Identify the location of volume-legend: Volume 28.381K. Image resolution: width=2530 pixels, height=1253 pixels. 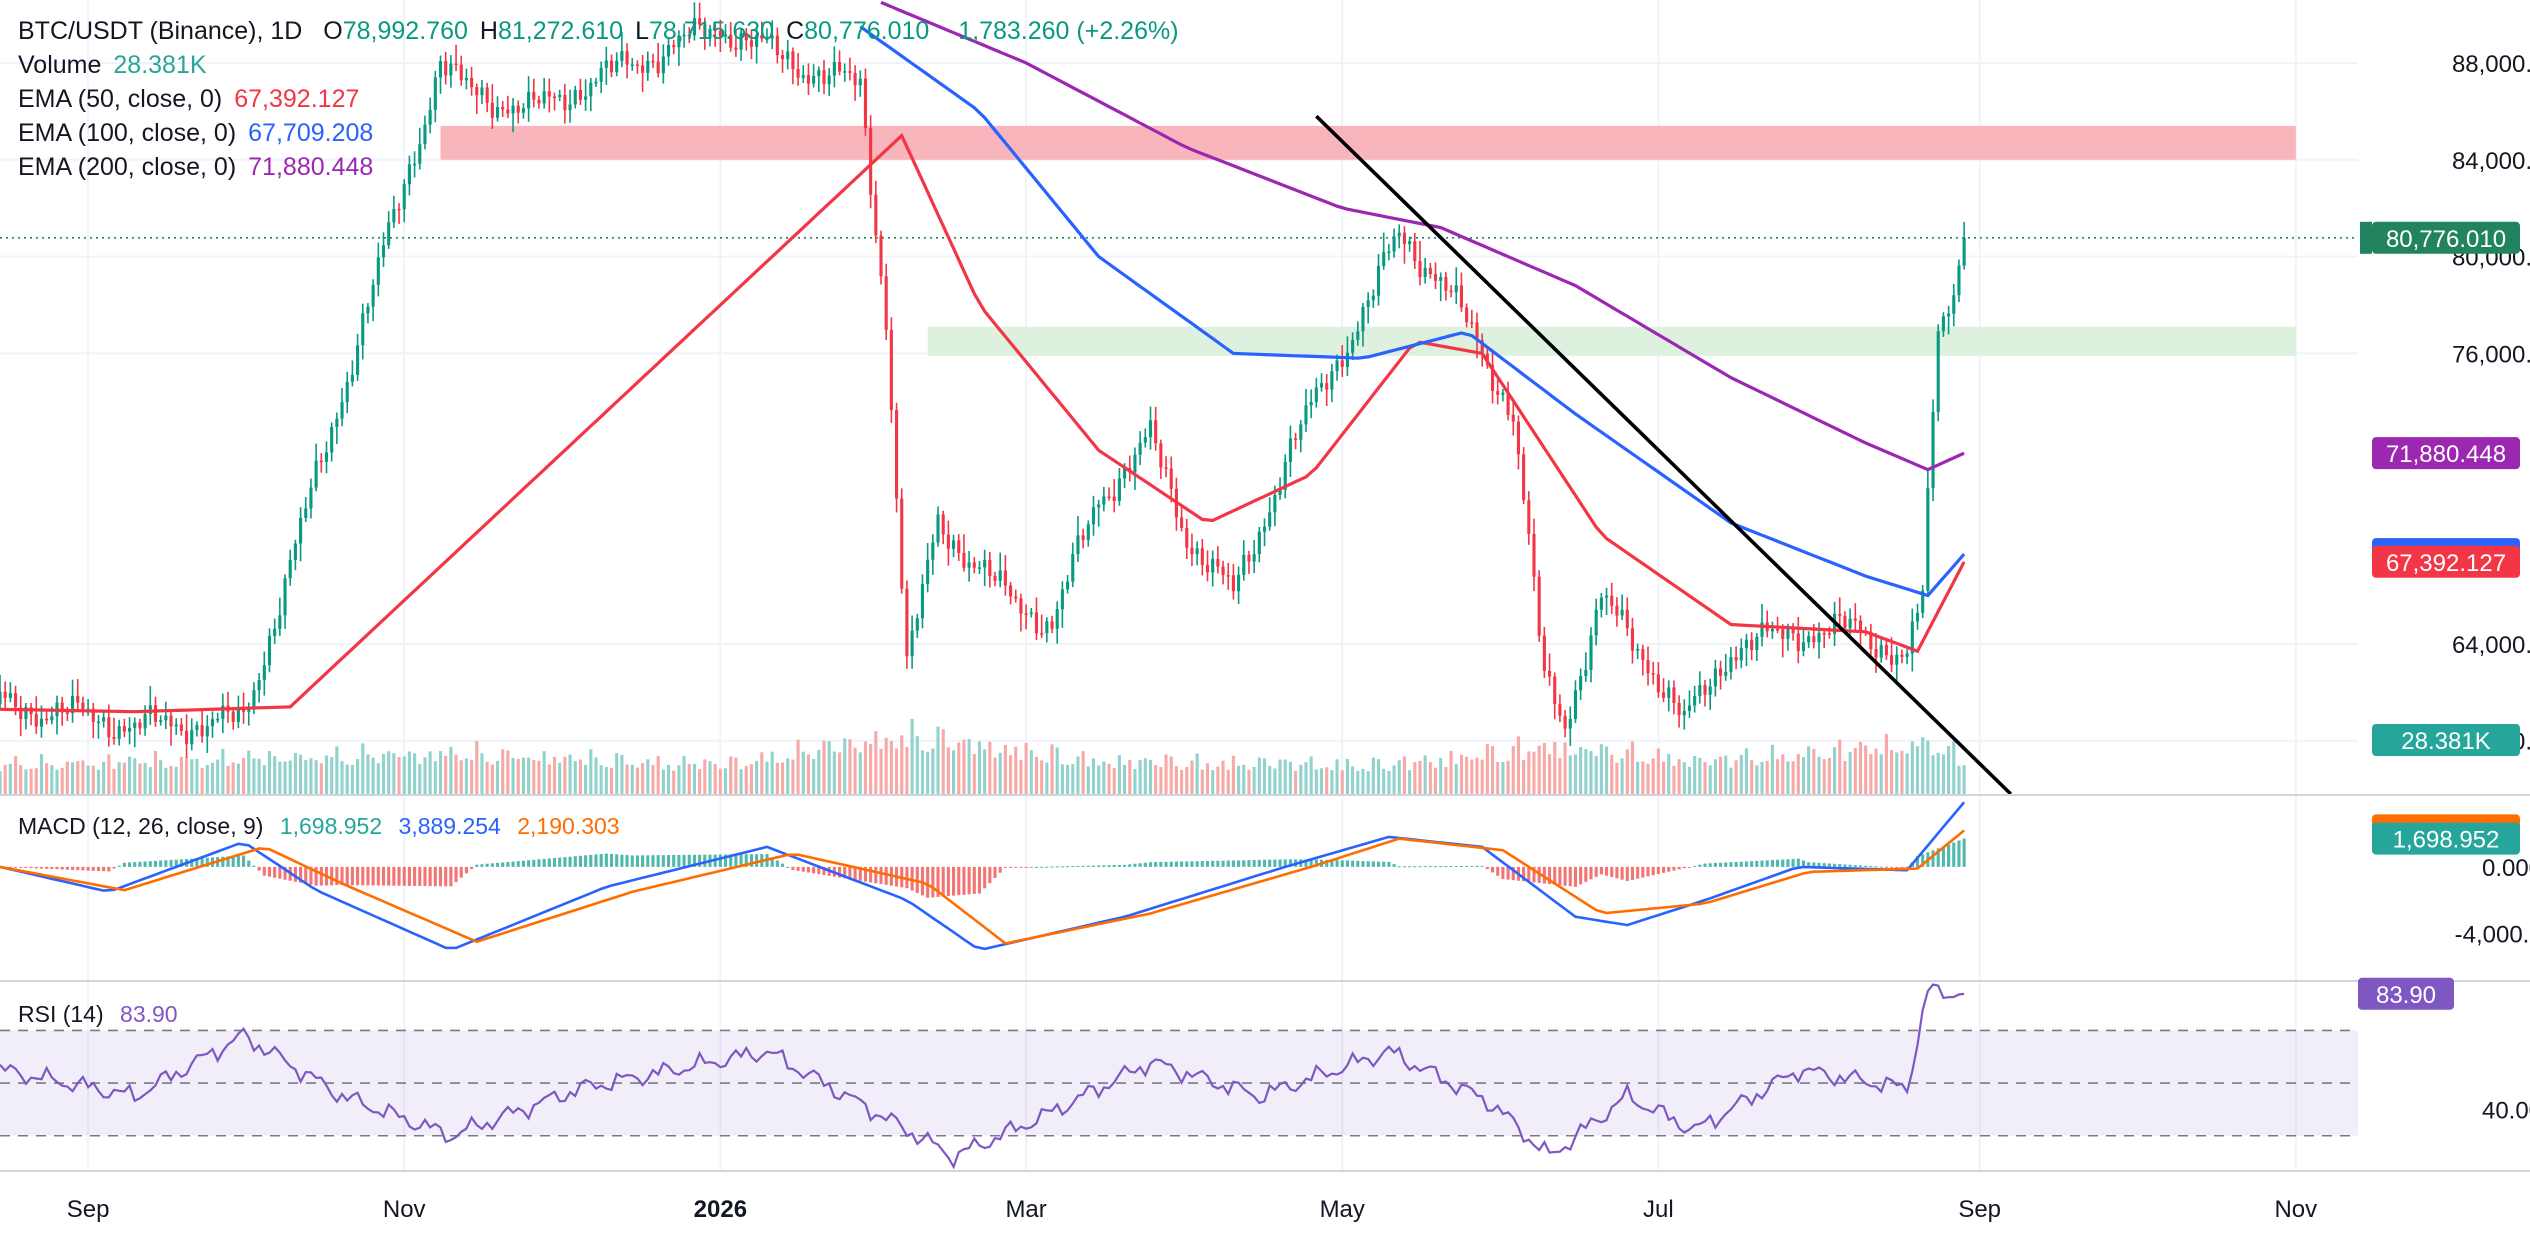
(598, 65).